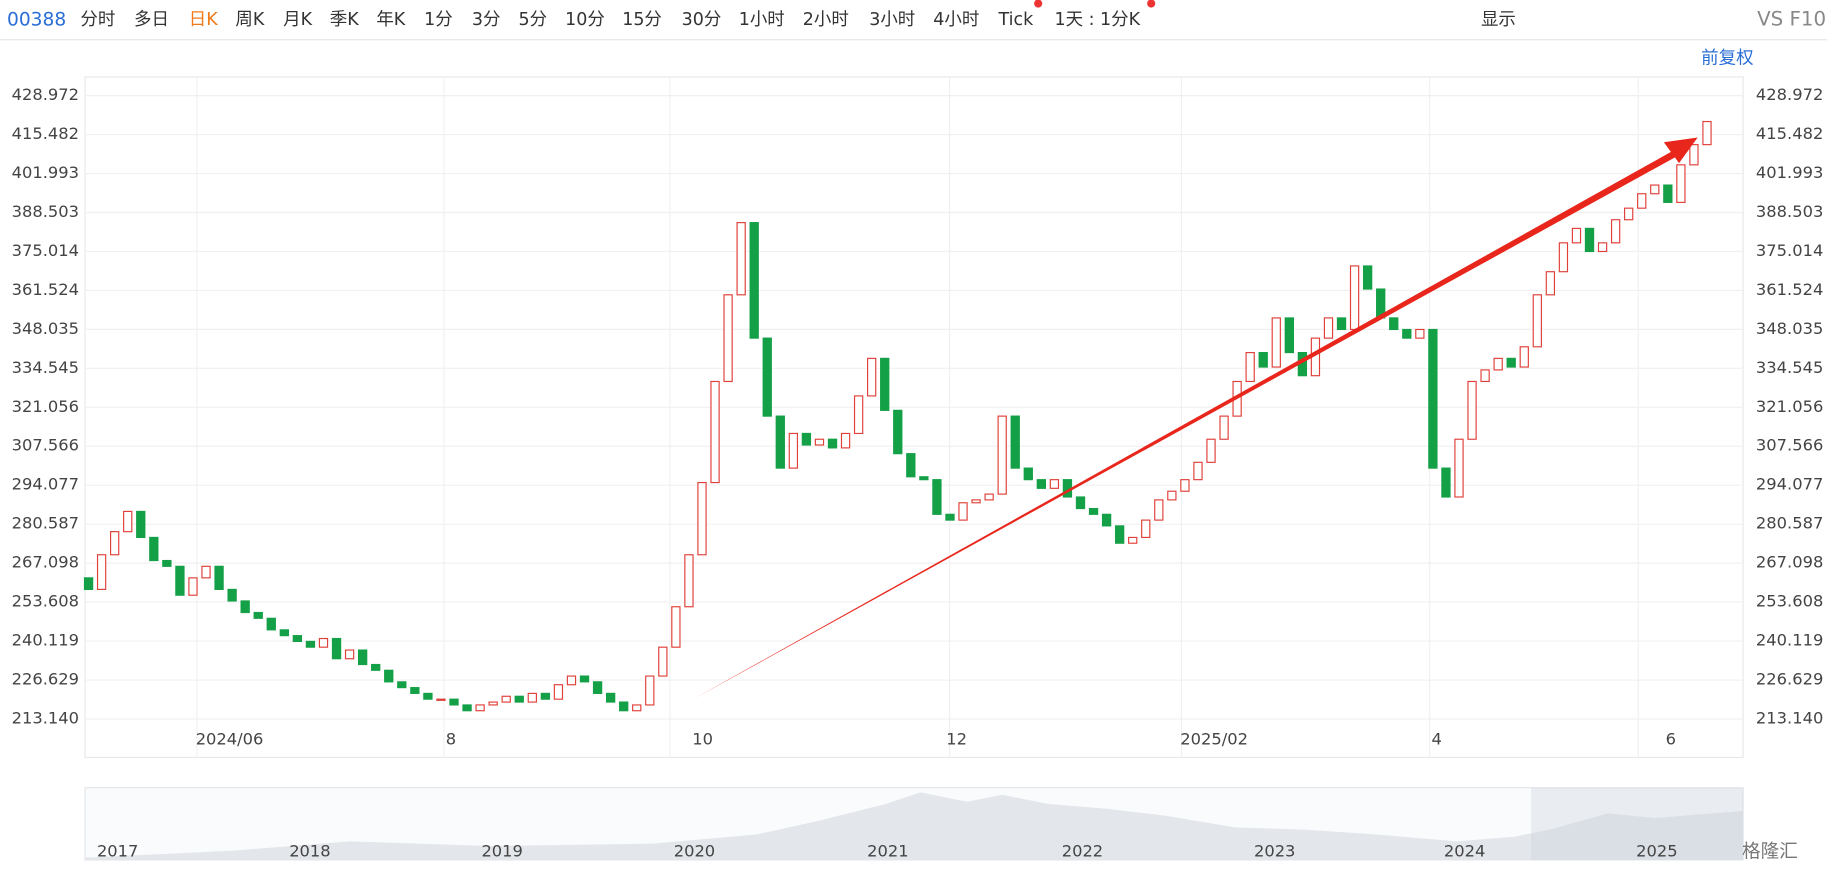 Image resolution: width=1827 pixels, height=874 pixels. I want to click on y-tick-label-right: 388.503, so click(1789, 211).